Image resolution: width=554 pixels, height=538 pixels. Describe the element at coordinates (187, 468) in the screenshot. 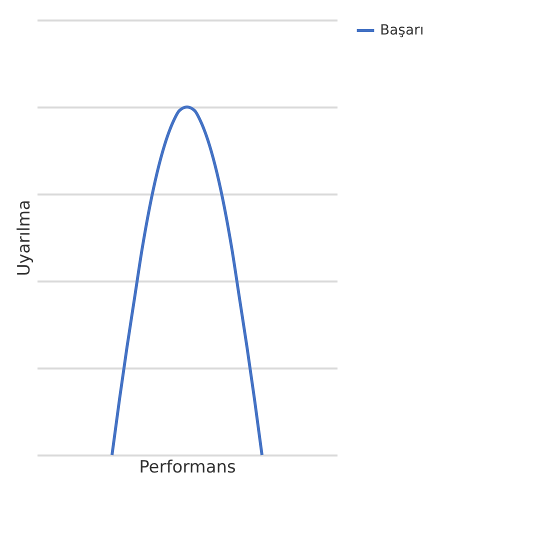

I see `x-axis-title: Performans` at that location.